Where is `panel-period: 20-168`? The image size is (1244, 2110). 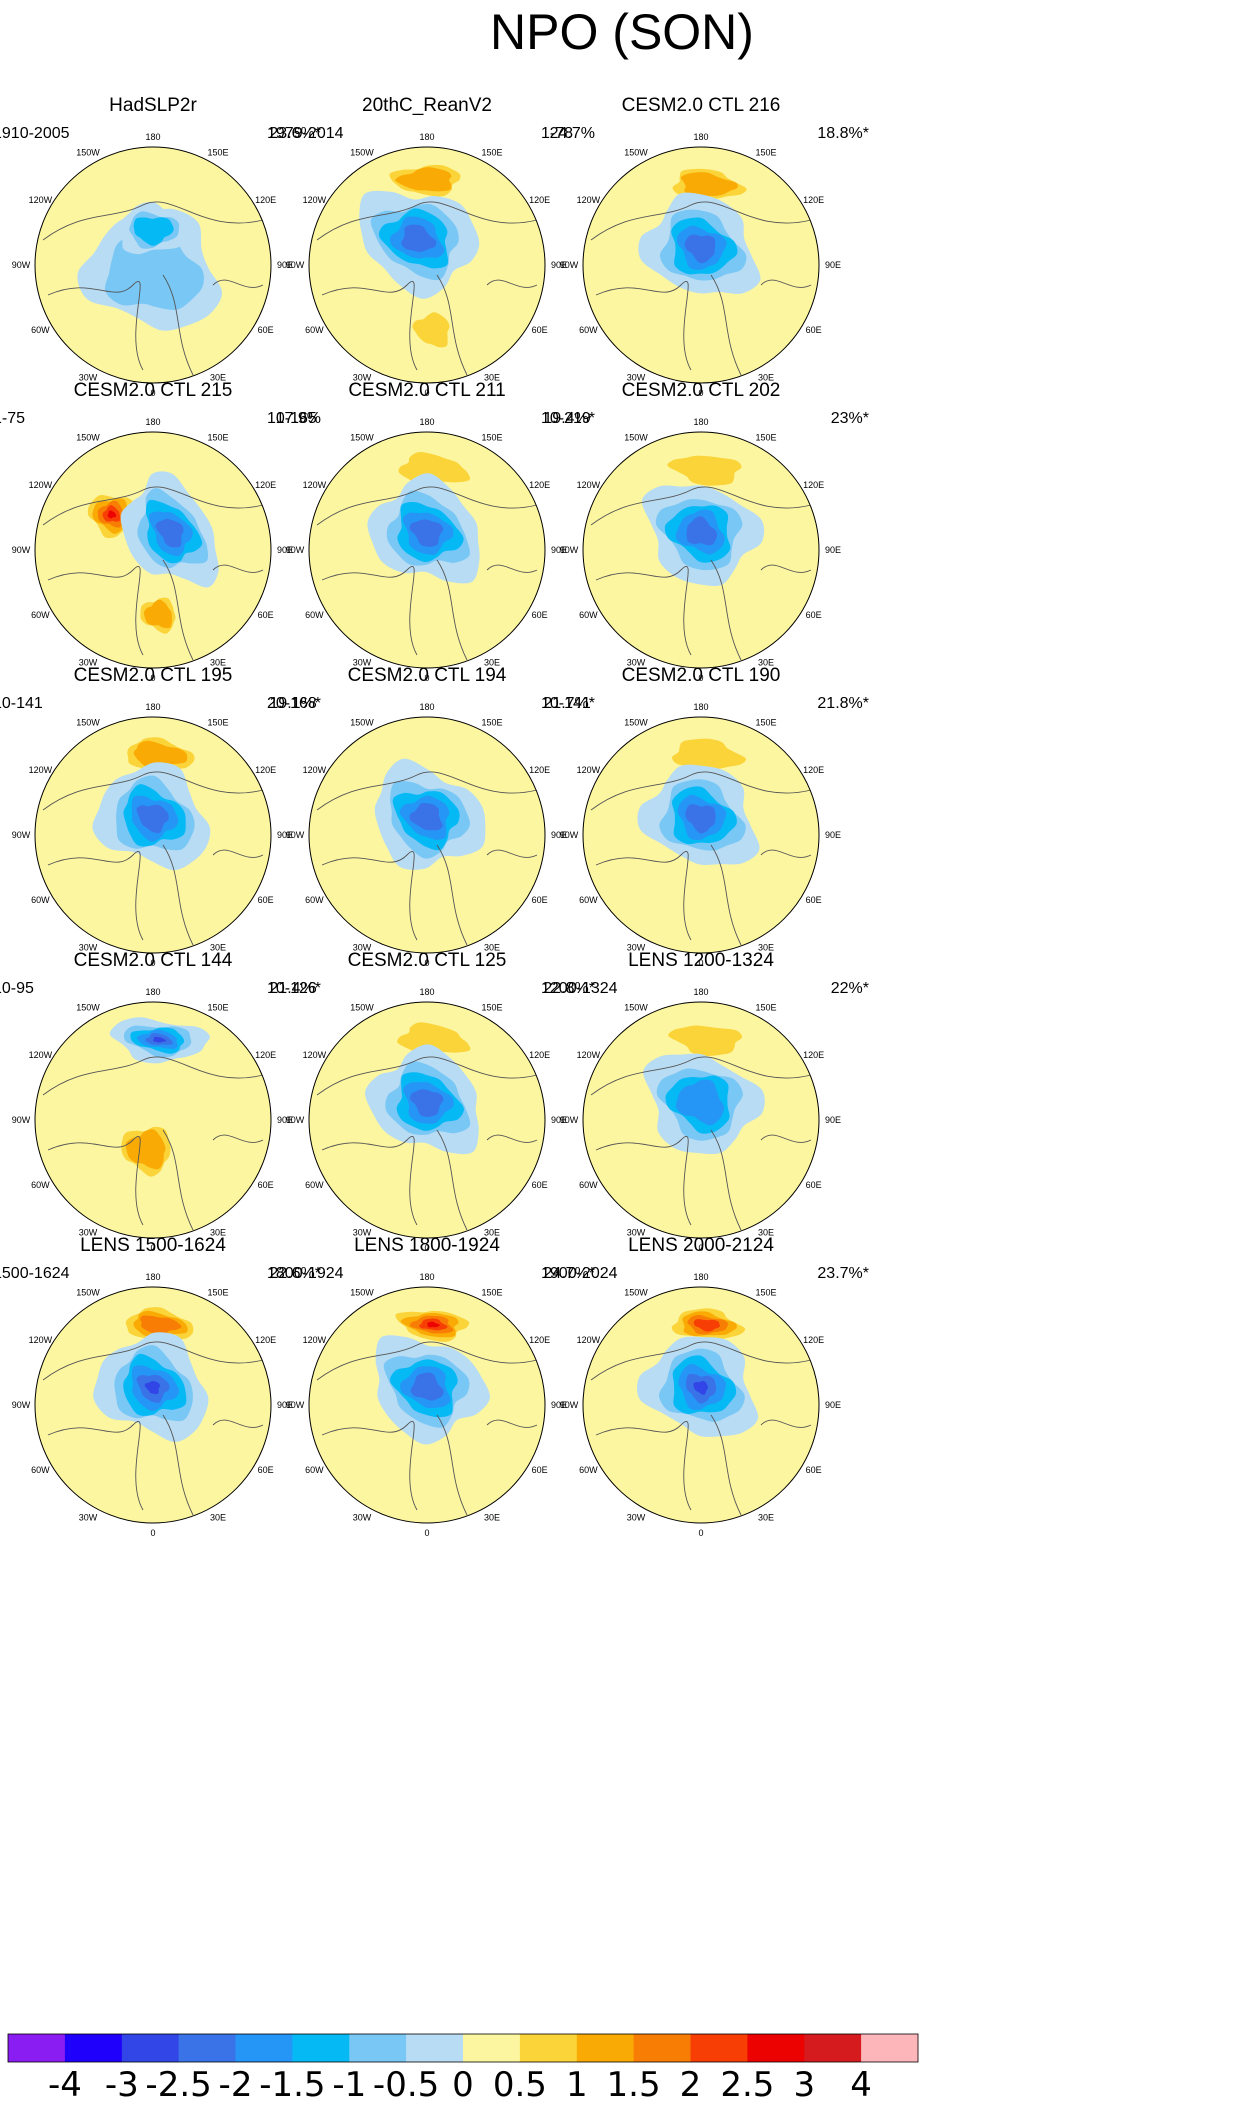 panel-period: 20-168 is located at coordinates (292, 703).